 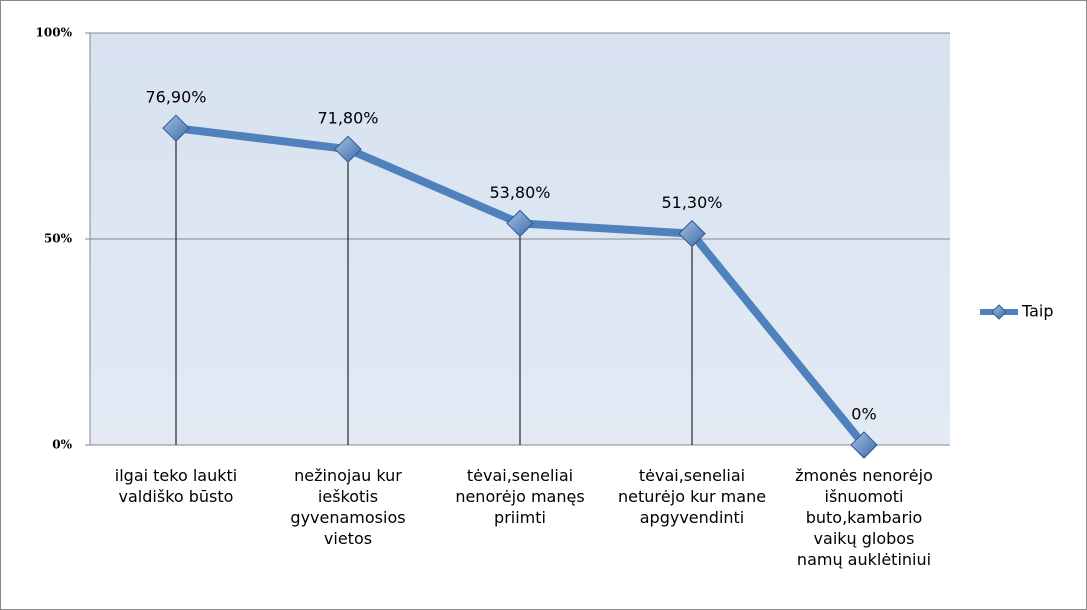 I want to click on value-label: 51,30%, so click(x=691, y=202).